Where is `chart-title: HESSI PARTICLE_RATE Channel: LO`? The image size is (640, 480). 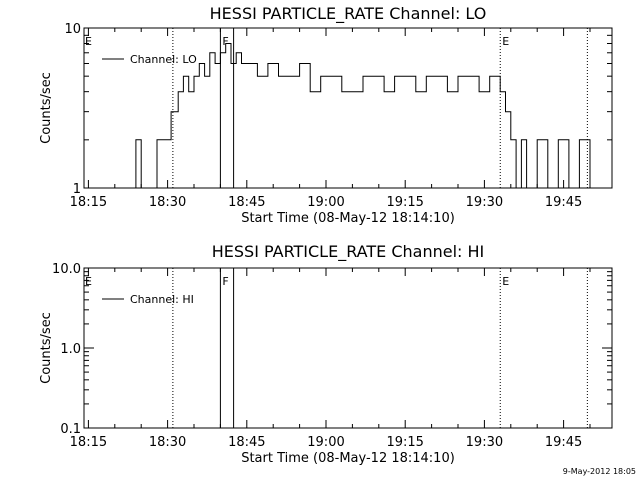
chart-title: HESSI PARTICLE_RATE Channel: LO is located at coordinates (348, 14).